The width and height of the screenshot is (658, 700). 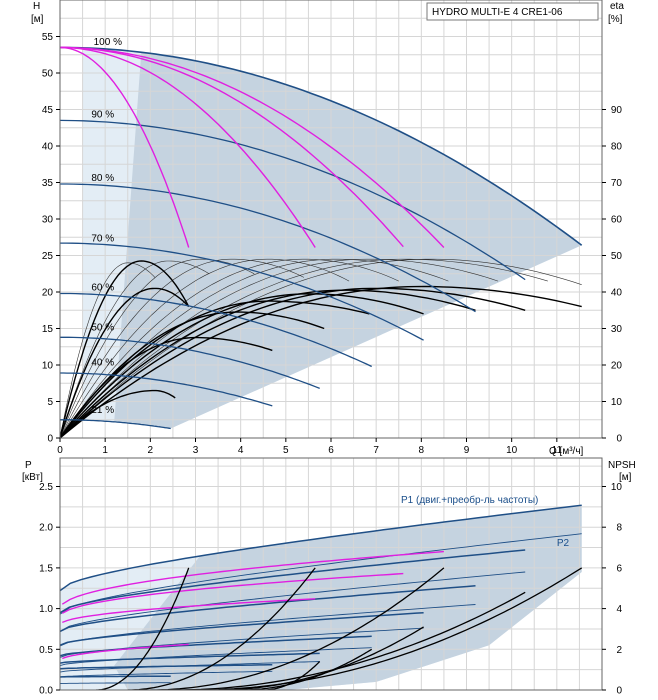 What do you see at coordinates (619, 609) in the screenshot?
I see `npsh-tick-label: 4` at bounding box center [619, 609].